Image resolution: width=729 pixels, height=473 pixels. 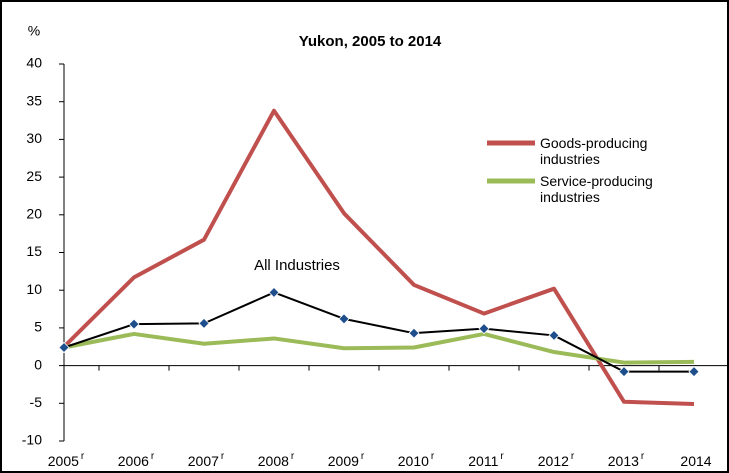 I want to click on x-tick-label: 2005 r, so click(x=66, y=460).